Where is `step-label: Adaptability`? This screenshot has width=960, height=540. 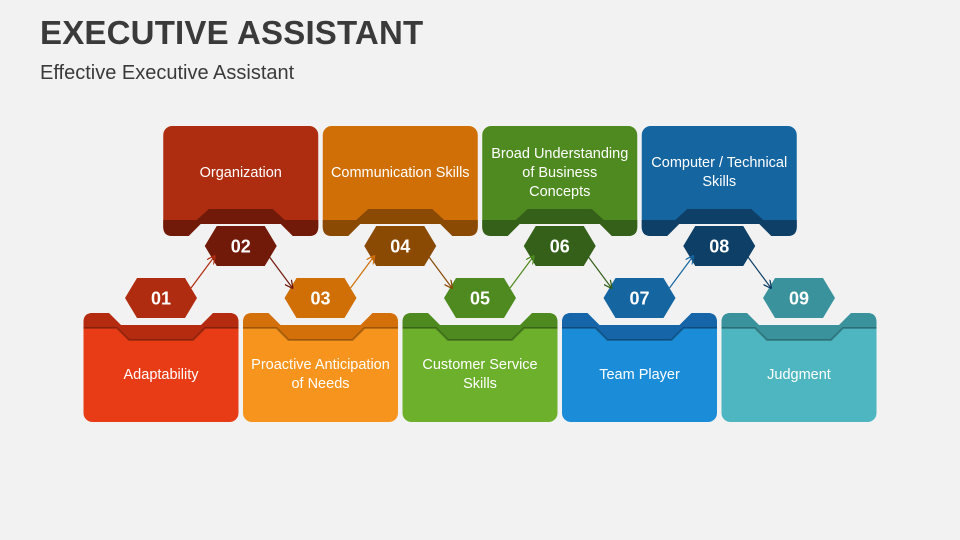 step-label: Adaptability is located at coordinates (161, 374).